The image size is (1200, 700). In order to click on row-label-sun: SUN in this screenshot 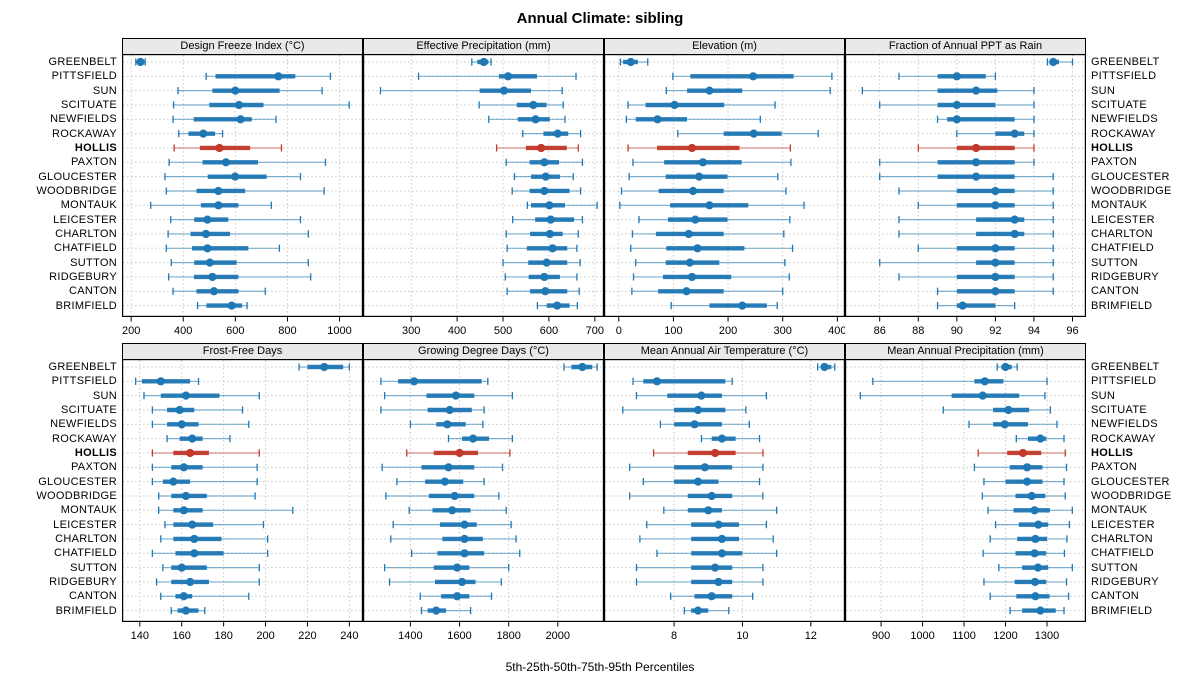, I will do `click(1103, 395)`.